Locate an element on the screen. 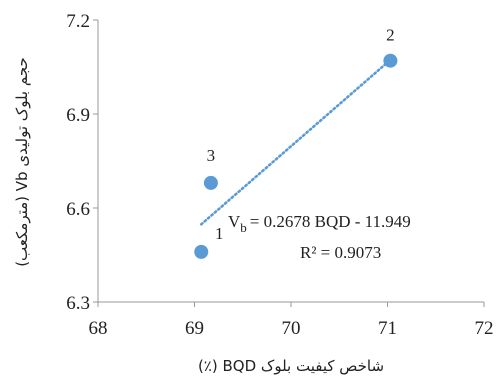 The height and width of the screenshot is (383, 498). equation-subscript: b is located at coordinates (243, 227).